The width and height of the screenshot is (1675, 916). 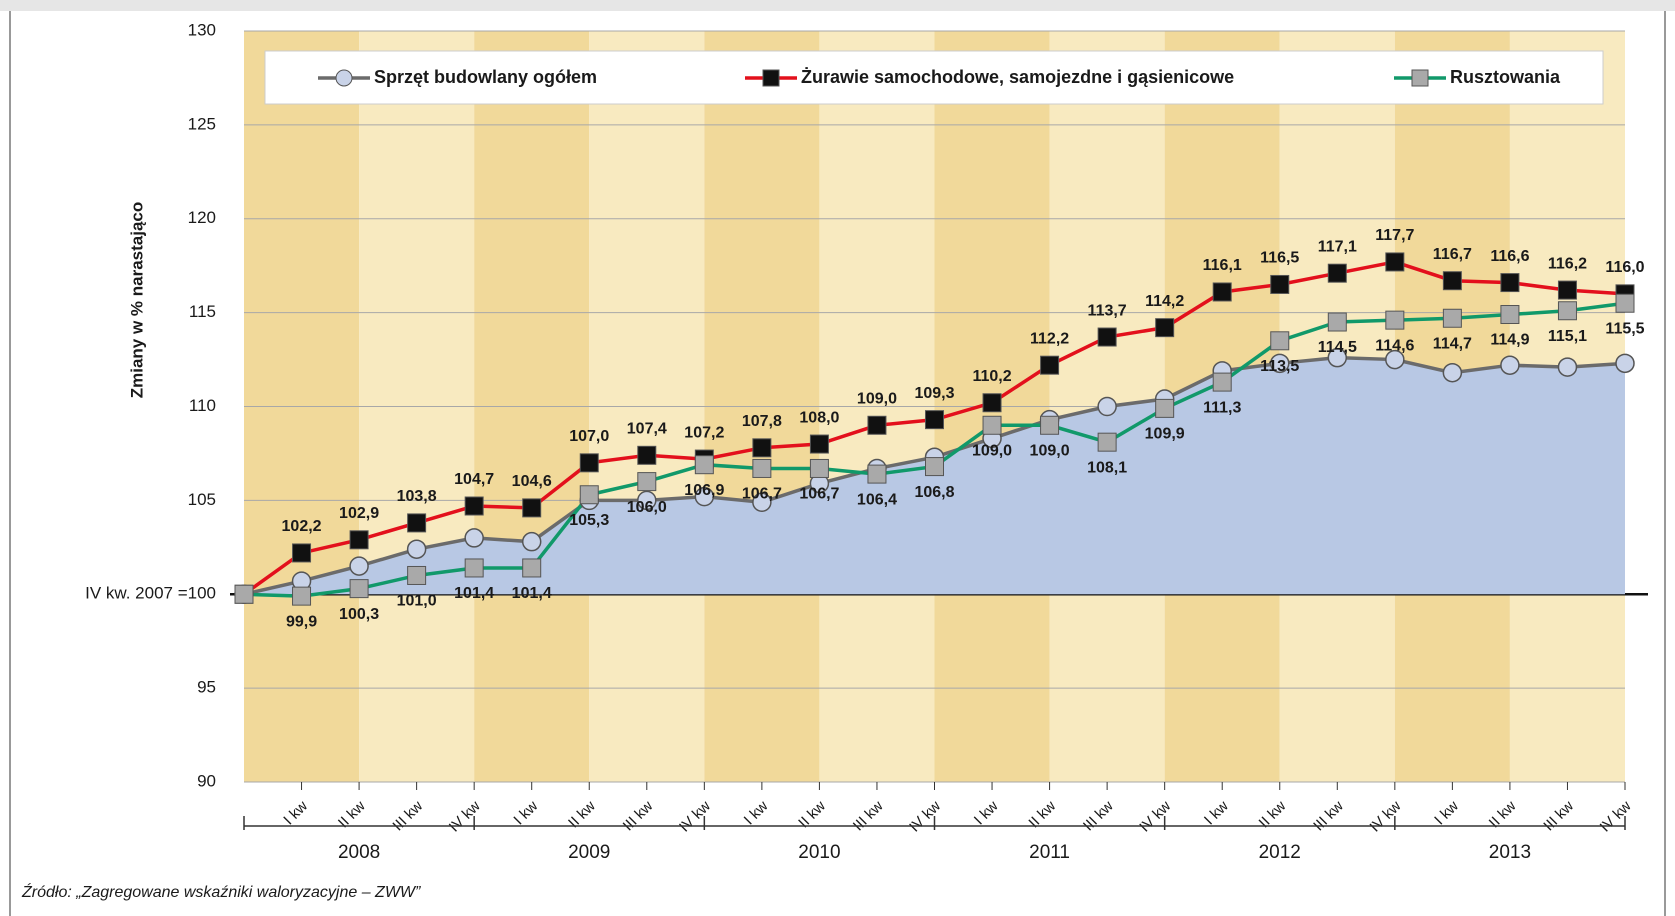 I want to click on value-label: 106,7, so click(x=762, y=494).